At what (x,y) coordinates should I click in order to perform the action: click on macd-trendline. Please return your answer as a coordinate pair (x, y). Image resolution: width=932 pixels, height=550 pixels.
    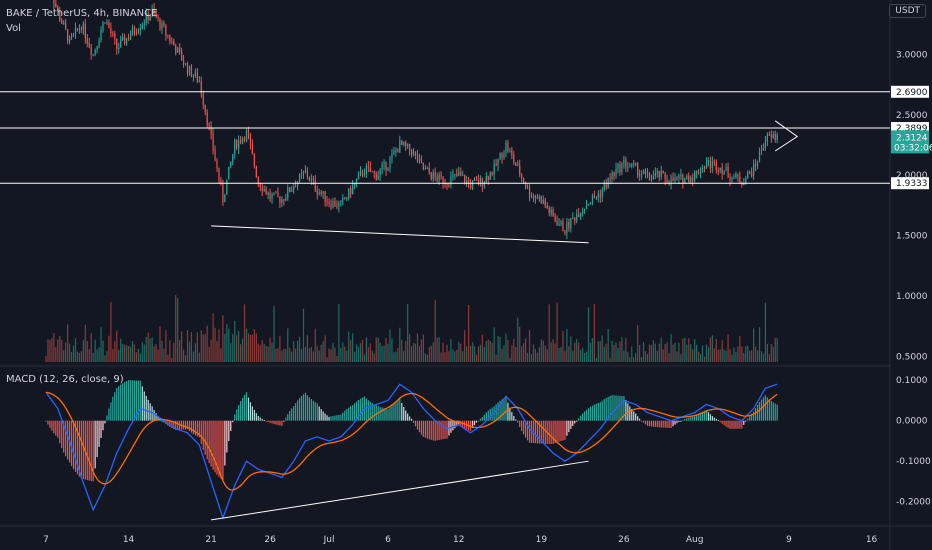
    Looking at the image, I should click on (400, 490).